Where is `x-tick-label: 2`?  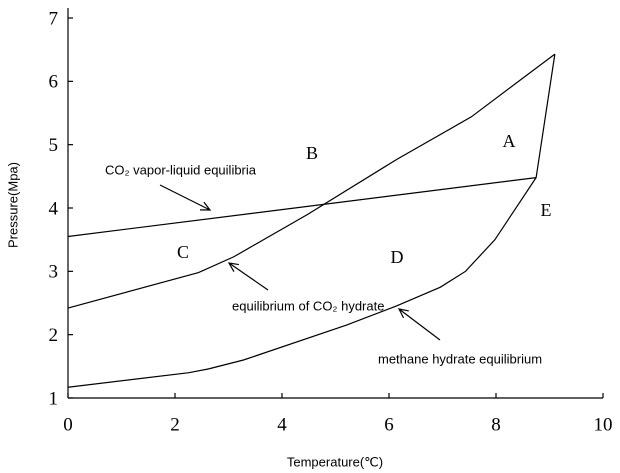 x-tick-label: 2 is located at coordinates (175, 424).